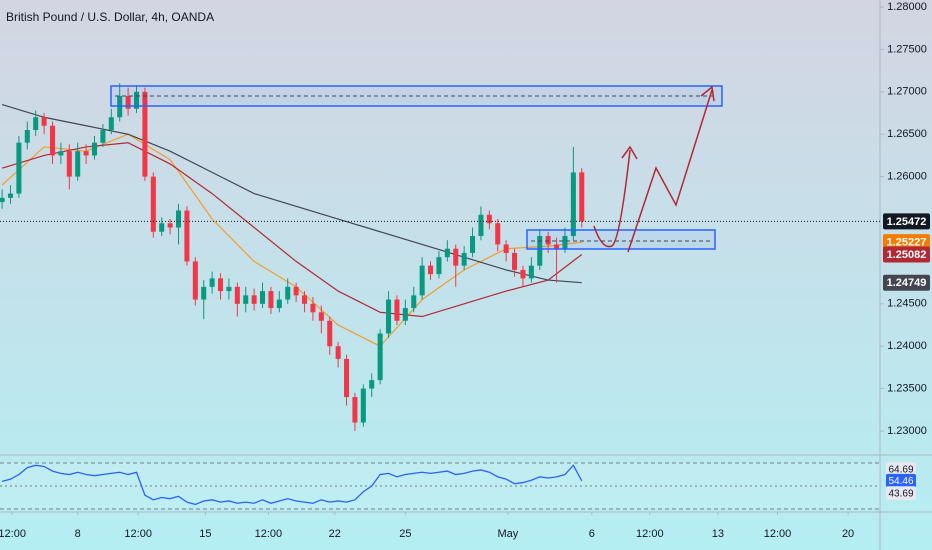 This screenshot has width=932, height=550. I want to click on x-tick-label: May, so click(507, 534).